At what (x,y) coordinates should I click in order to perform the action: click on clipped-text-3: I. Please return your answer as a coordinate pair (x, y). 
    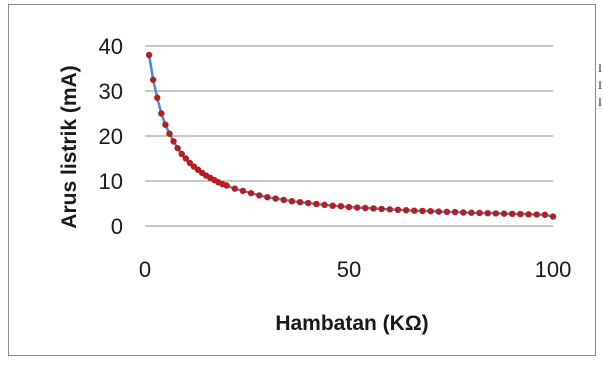
    Looking at the image, I should click on (600, 102).